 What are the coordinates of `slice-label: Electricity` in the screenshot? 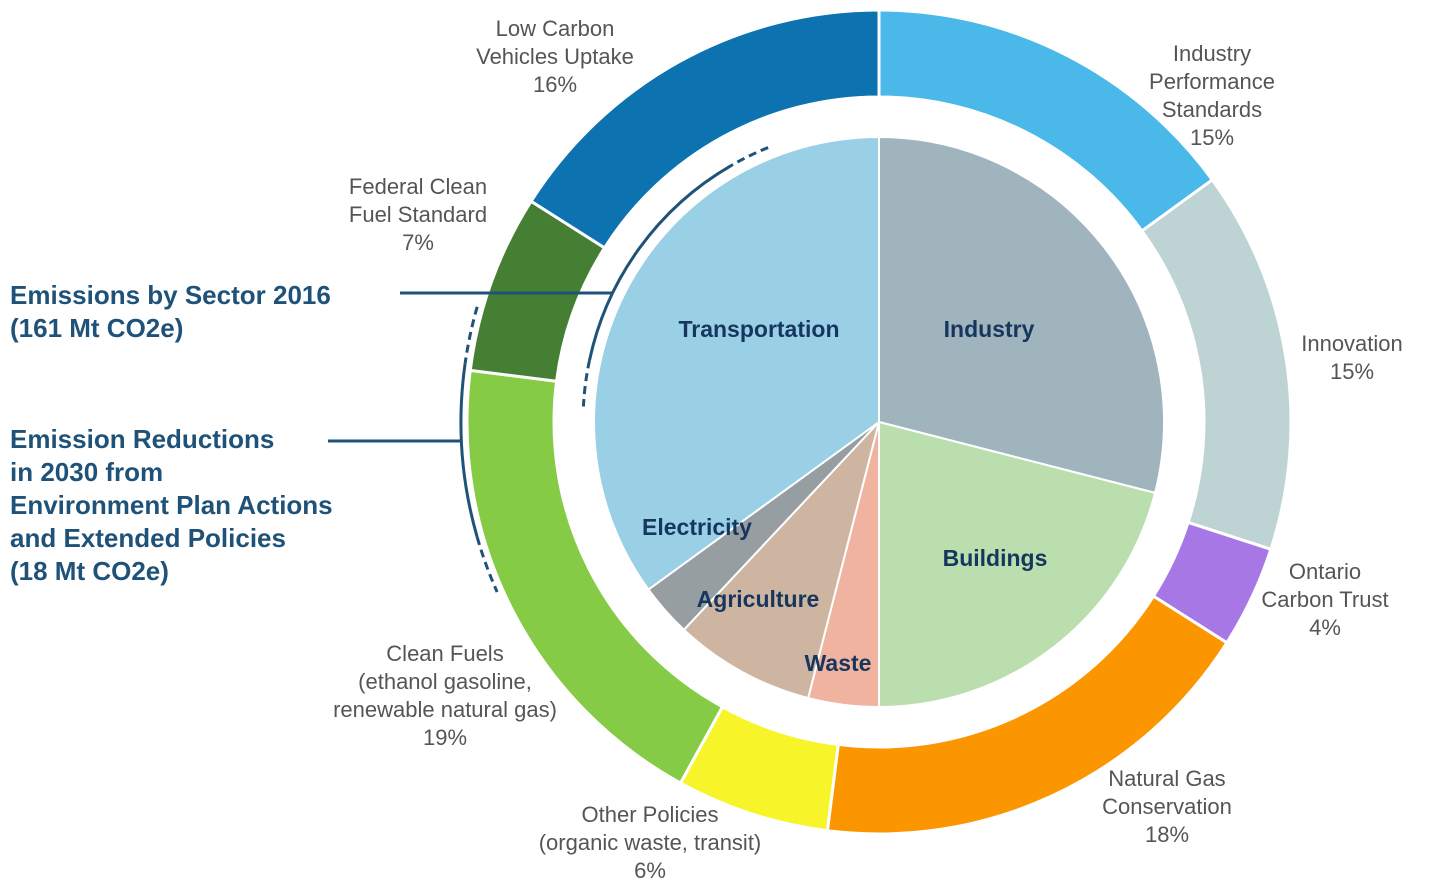 It's located at (697, 527).